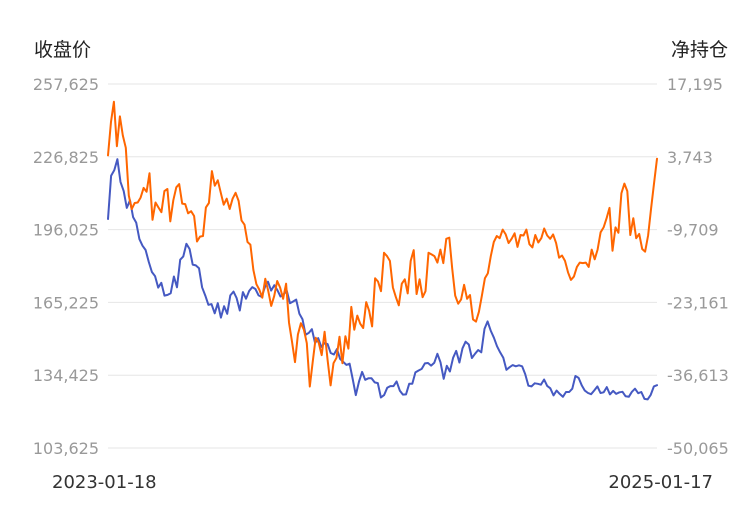 The height and width of the screenshot is (510, 750). Describe the element at coordinates (66, 302) in the screenshot. I see `left-tick-label: 165,225` at that location.